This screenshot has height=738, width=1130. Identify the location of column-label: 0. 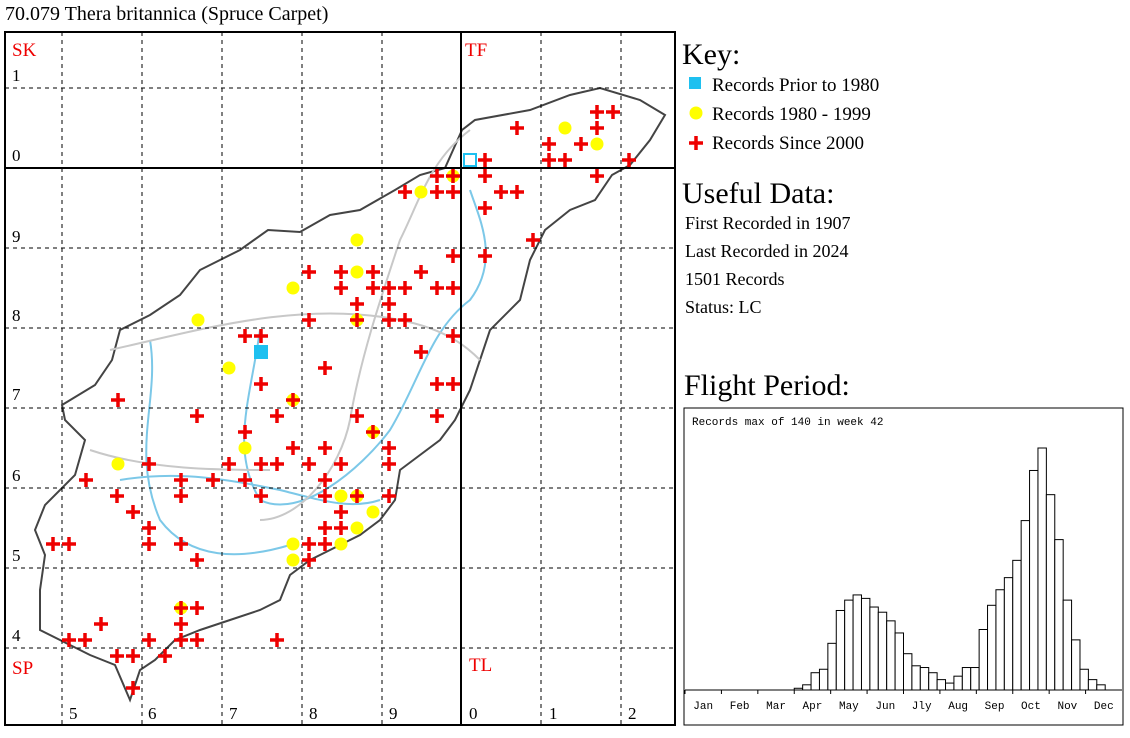
(473, 713).